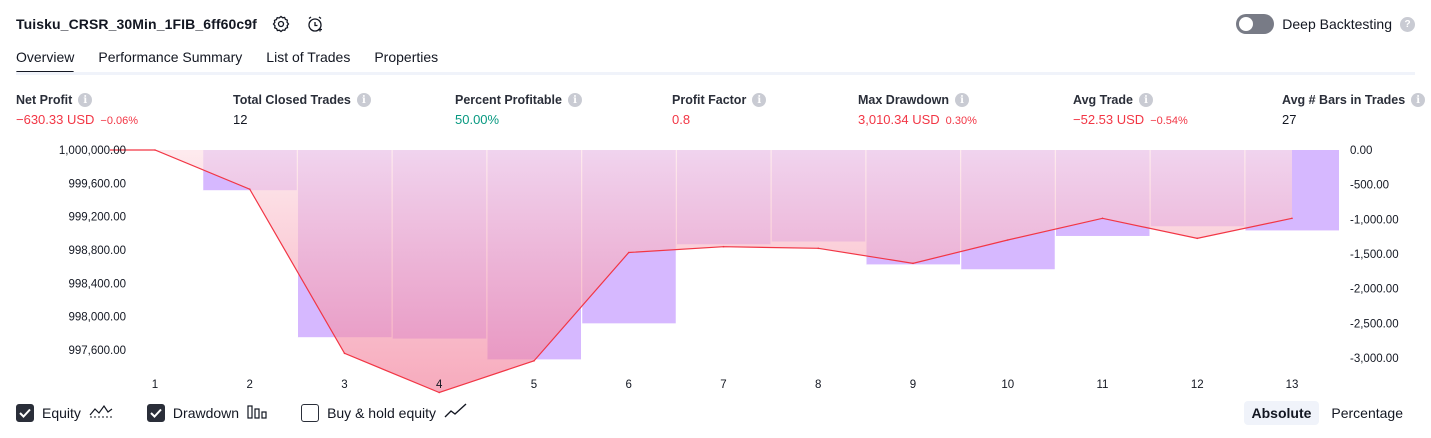 The width and height of the screenshot is (1431, 438). I want to click on metric-profit-factor: Profit Factor i 0.8, so click(719, 110).